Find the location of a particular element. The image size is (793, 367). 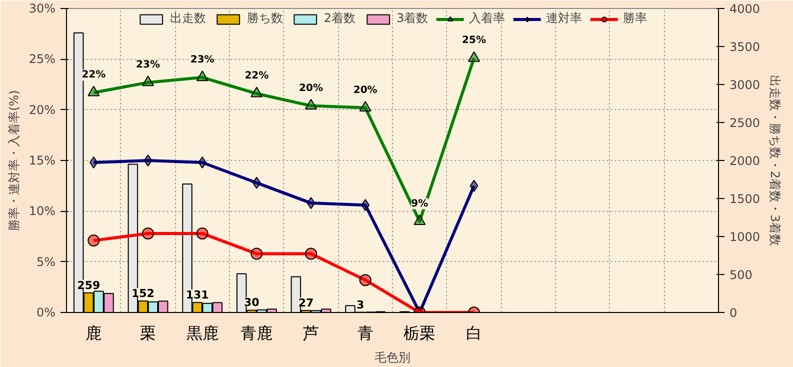

legend-label: 3着数 is located at coordinates (412, 18).